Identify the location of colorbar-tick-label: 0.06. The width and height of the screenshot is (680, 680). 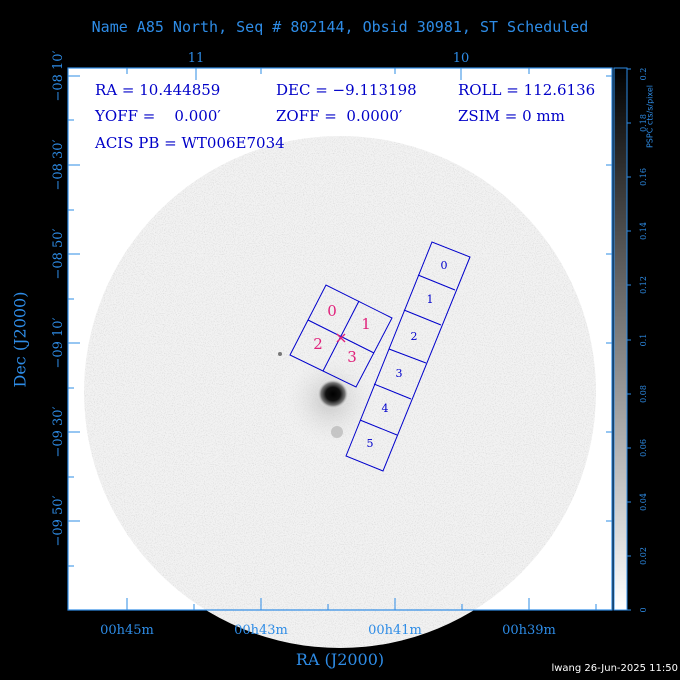
(643, 448).